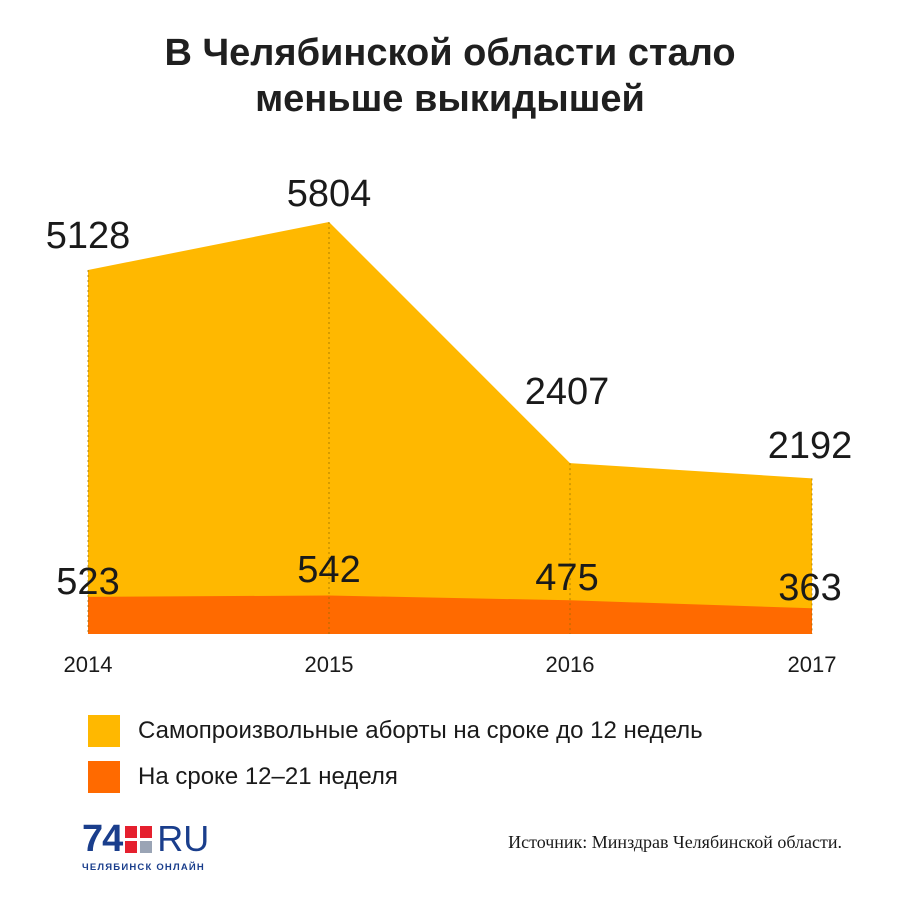  Describe the element at coordinates (566, 578) in the screenshot. I see `data-label-late: 475` at that location.